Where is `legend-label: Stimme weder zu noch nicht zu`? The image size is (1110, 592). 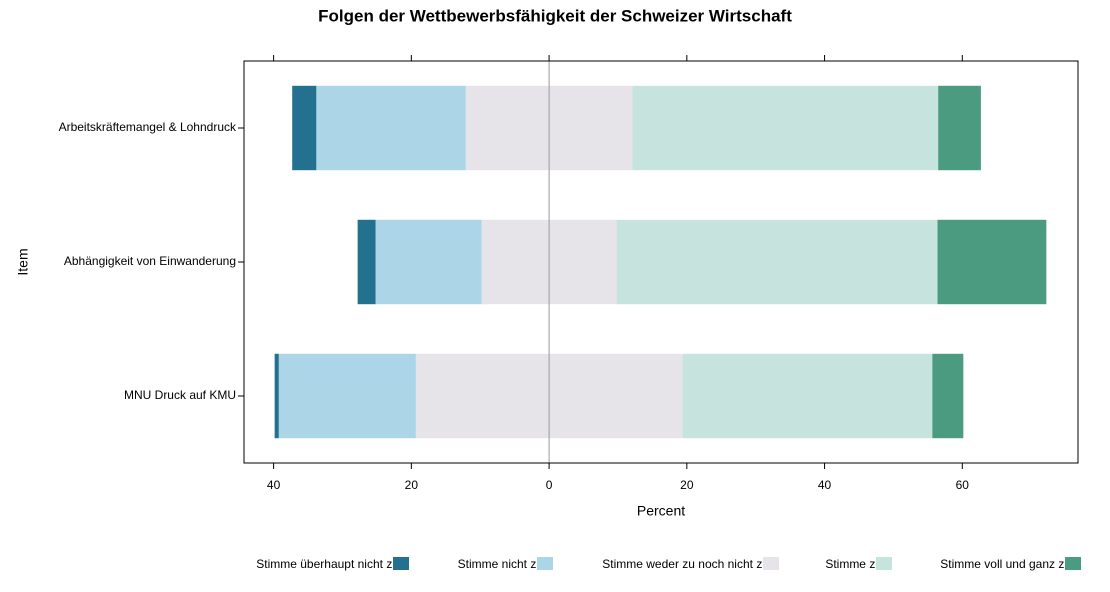
legend-label: Stimme weder zu noch nicht zu is located at coordinates (685, 564).